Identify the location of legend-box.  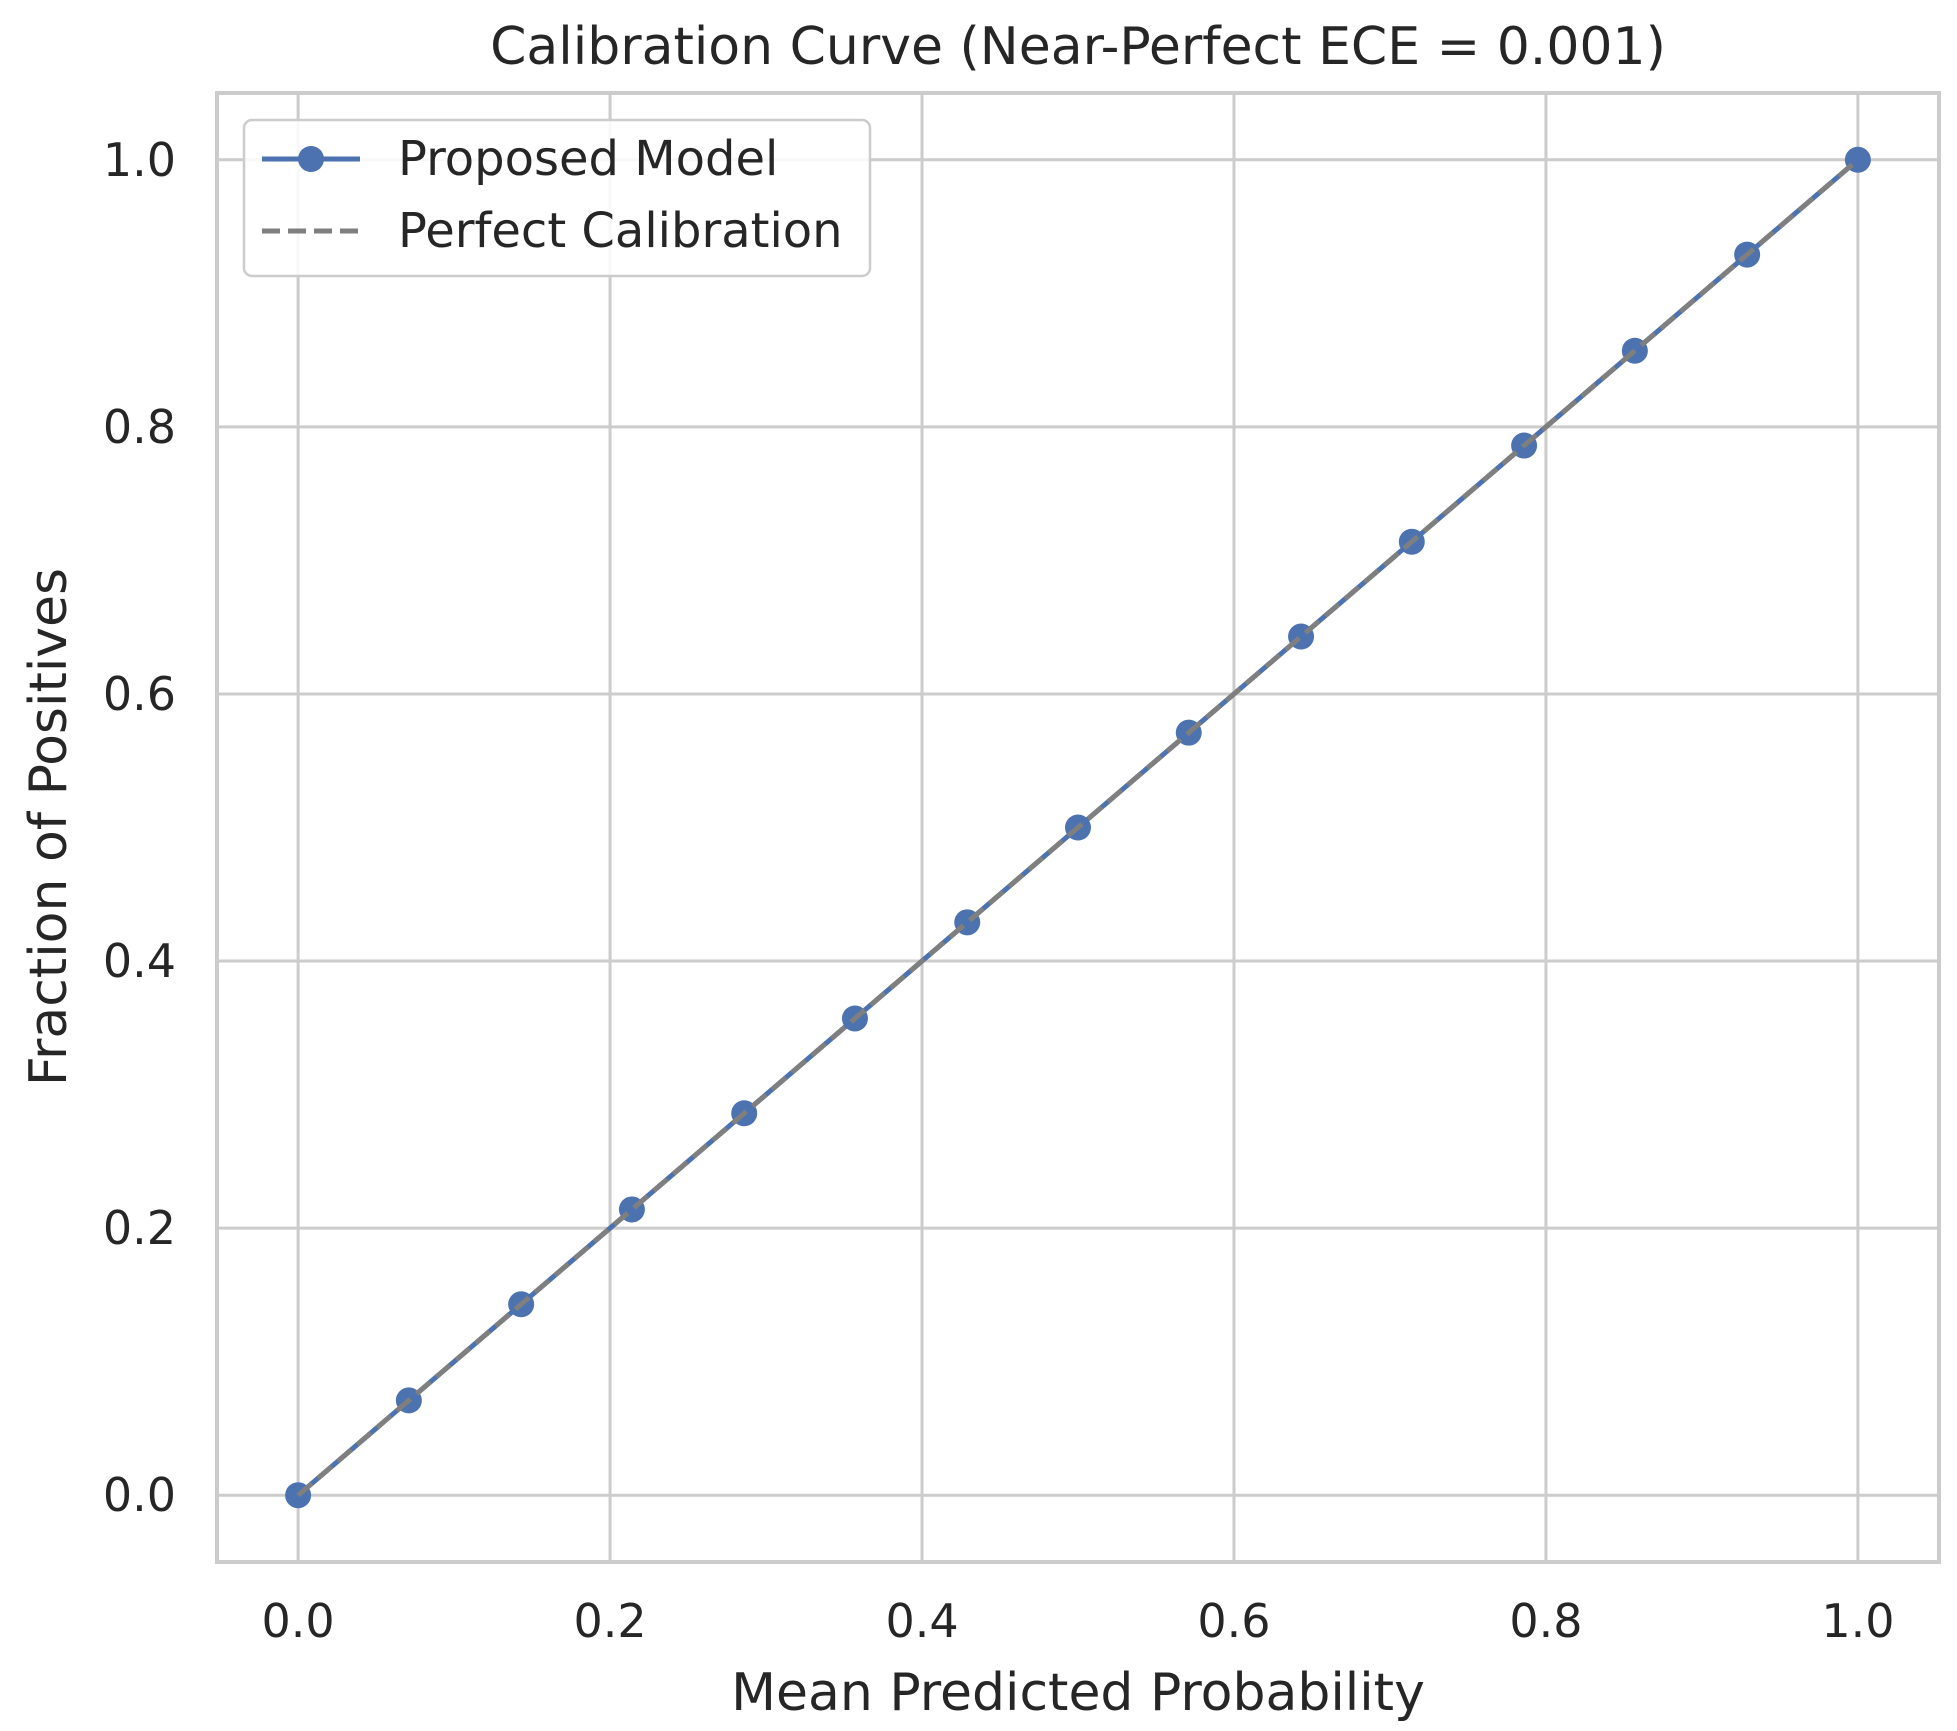
(557, 198).